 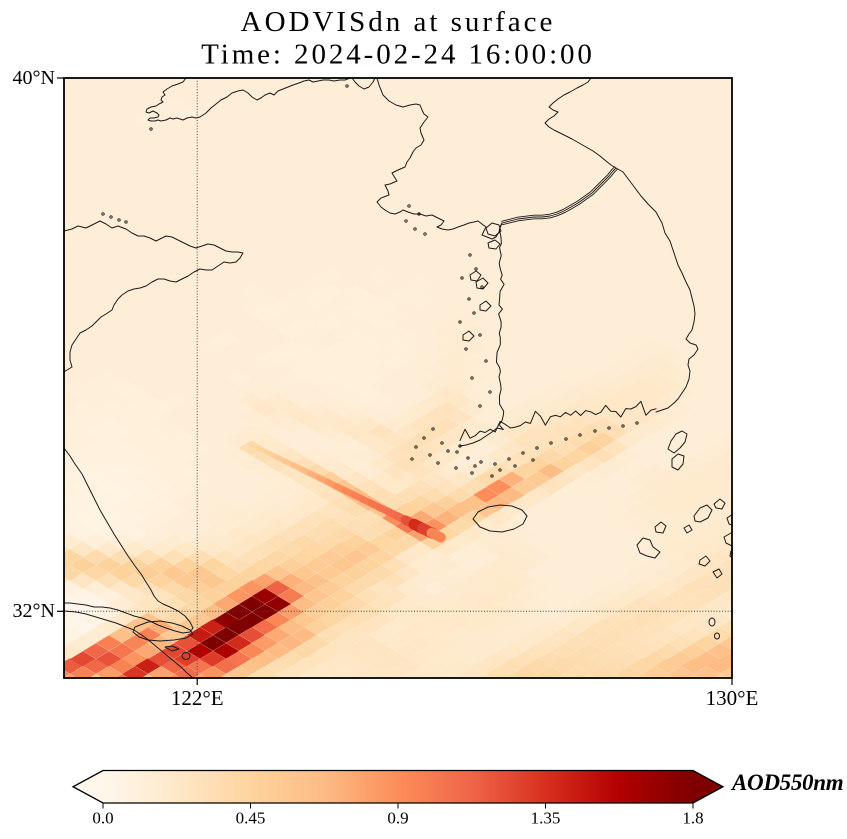 I want to click on svg-text: 1.8, so click(x=692, y=818).